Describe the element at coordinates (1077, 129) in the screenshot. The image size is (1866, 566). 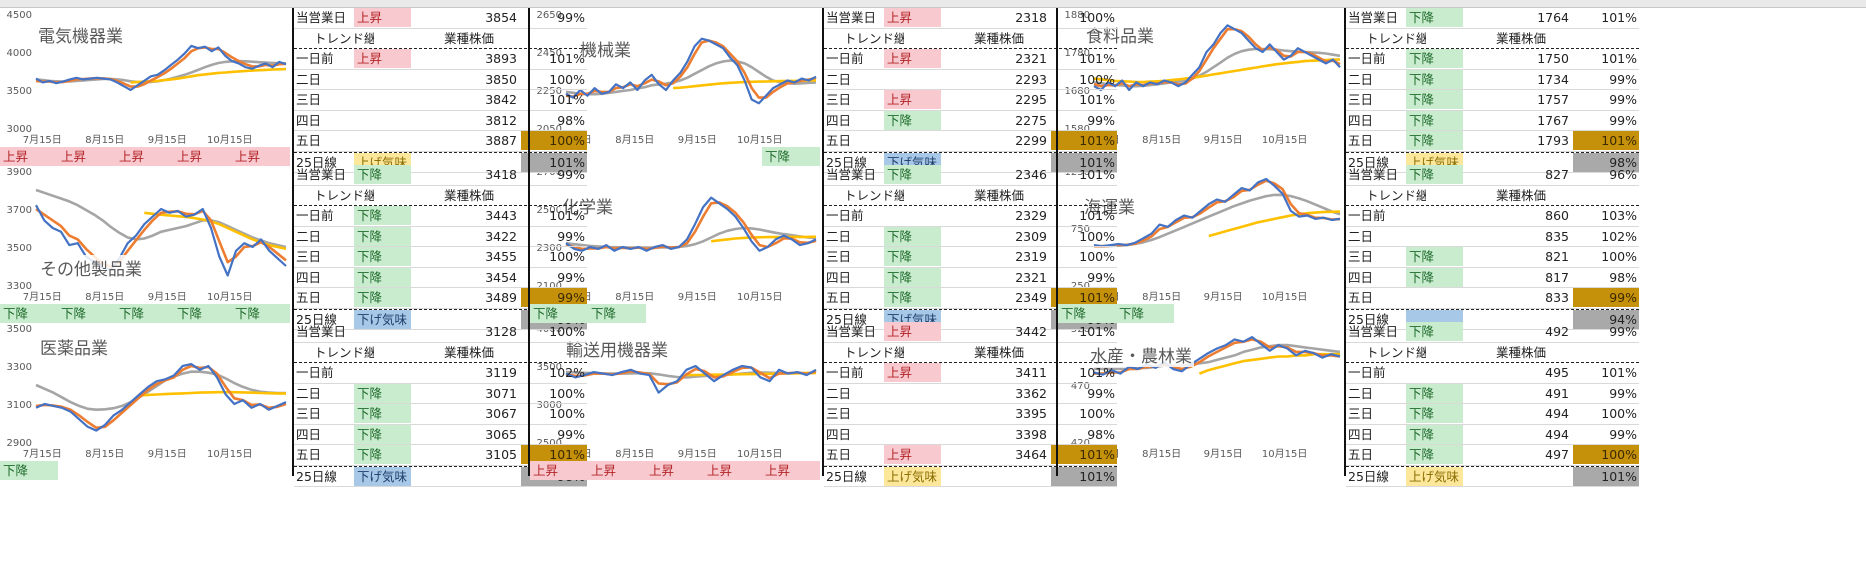
I see `y-tick-label: 1580` at that location.